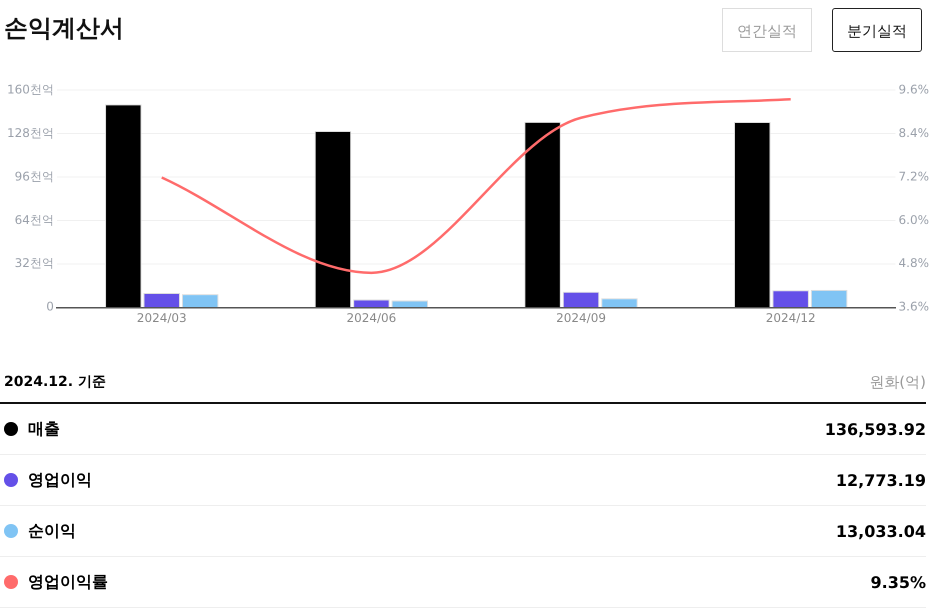  What do you see at coordinates (877, 30) in the screenshot?
I see `text: 분기실적` at bounding box center [877, 30].